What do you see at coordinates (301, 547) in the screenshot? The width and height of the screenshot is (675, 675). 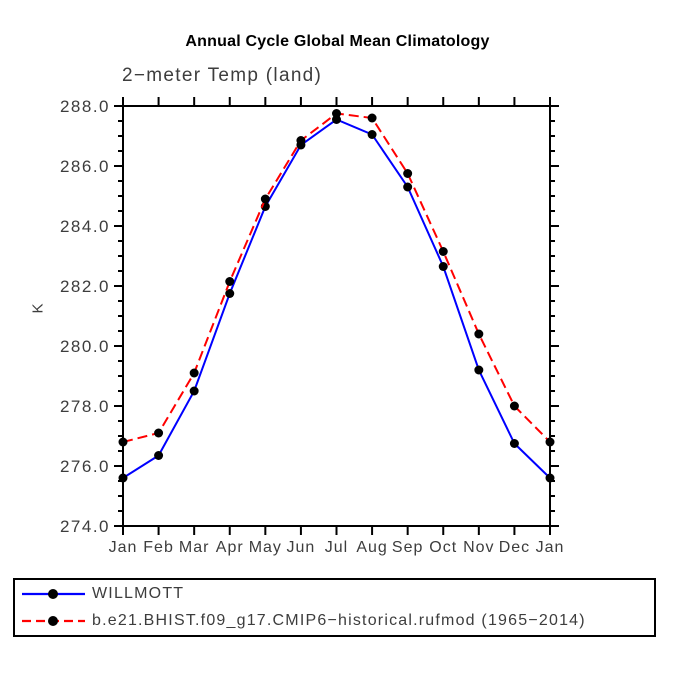 I see `x-tick-label: Jun` at bounding box center [301, 547].